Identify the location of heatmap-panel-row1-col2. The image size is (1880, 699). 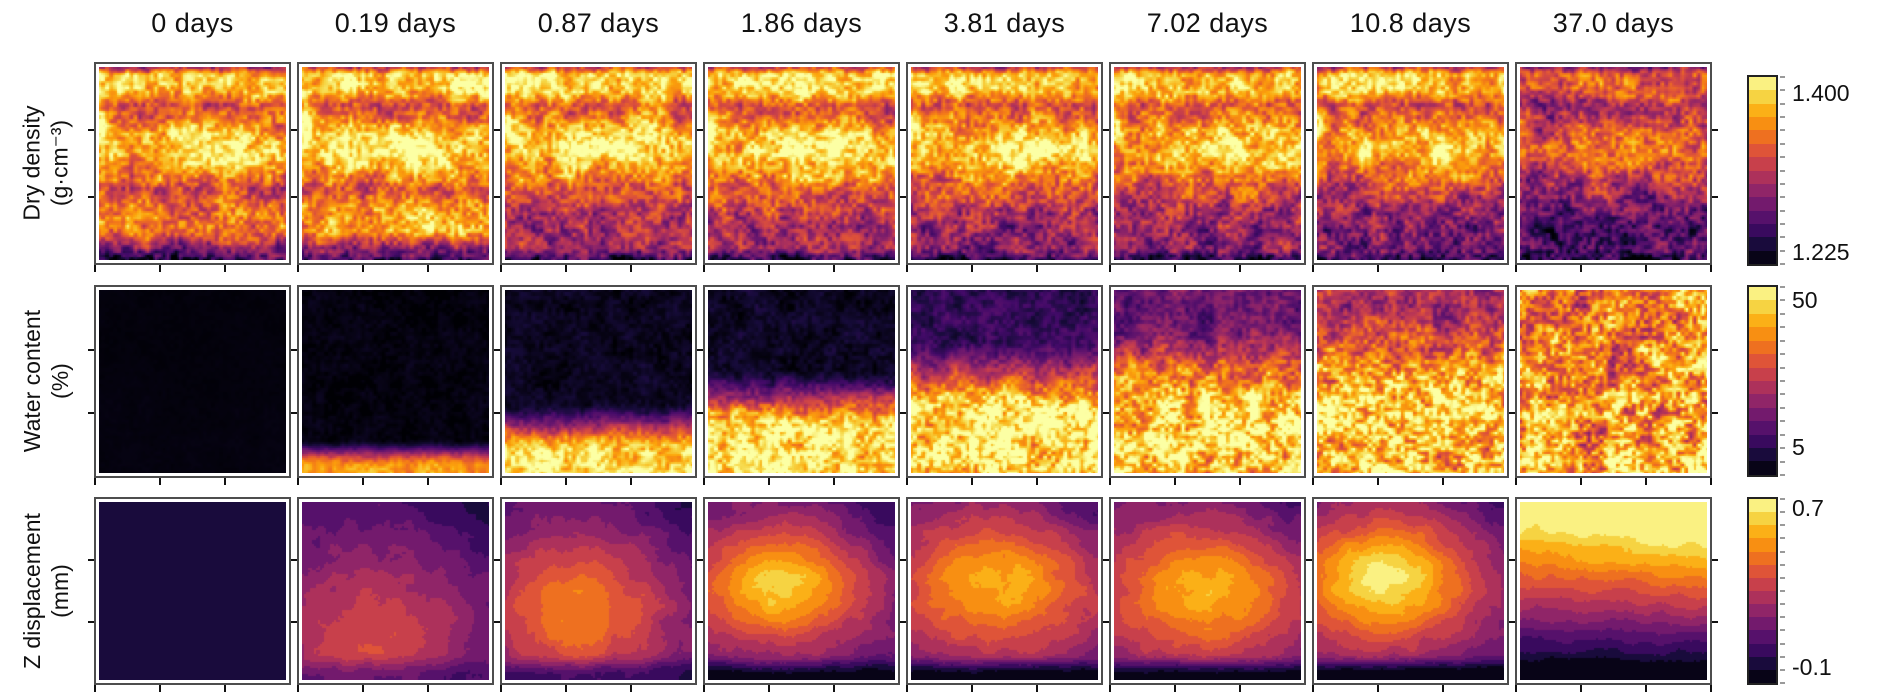
(395, 167).